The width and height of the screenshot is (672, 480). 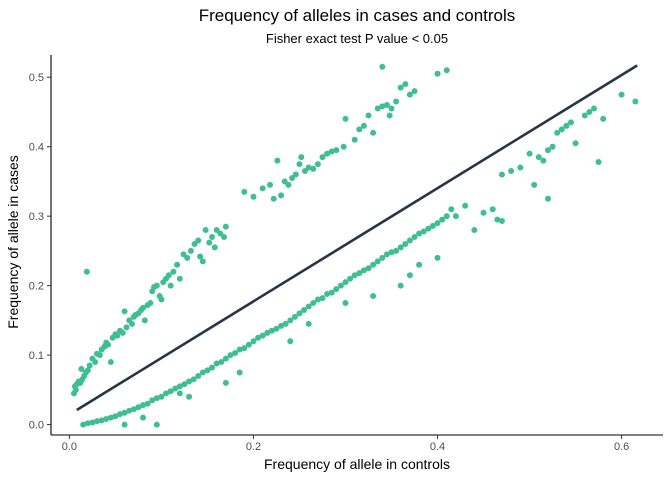 What do you see at coordinates (36, 78) in the screenshot?
I see `y-tick-label-5: 0.5` at bounding box center [36, 78].